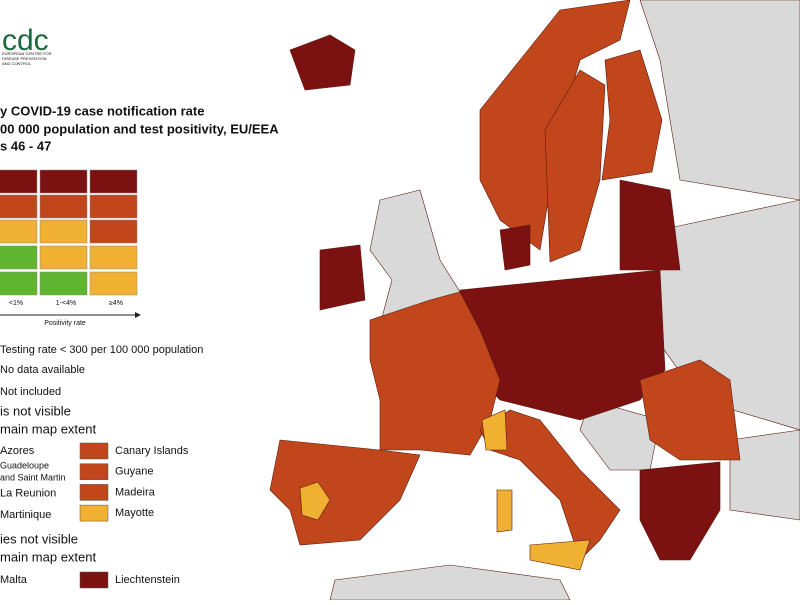 The image size is (800, 605). Describe the element at coordinates (690, 410) in the screenshot. I see `romania-bulgaria` at that location.